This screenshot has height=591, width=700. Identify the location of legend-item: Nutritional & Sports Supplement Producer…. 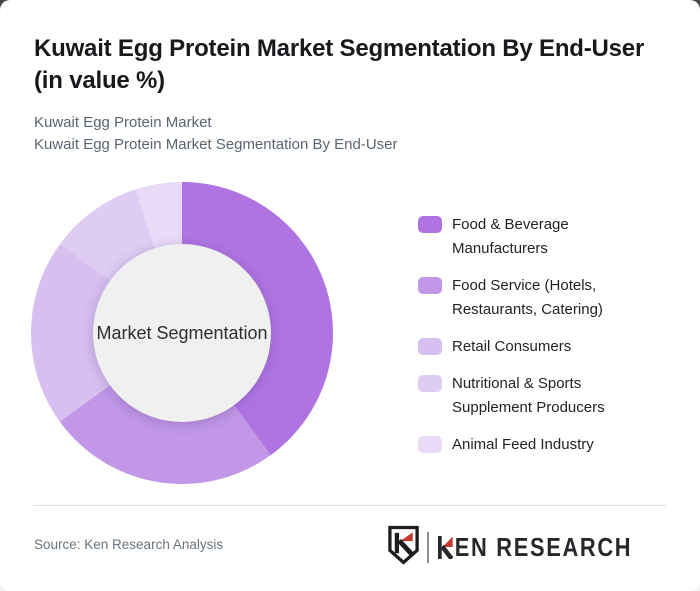
(534, 396).